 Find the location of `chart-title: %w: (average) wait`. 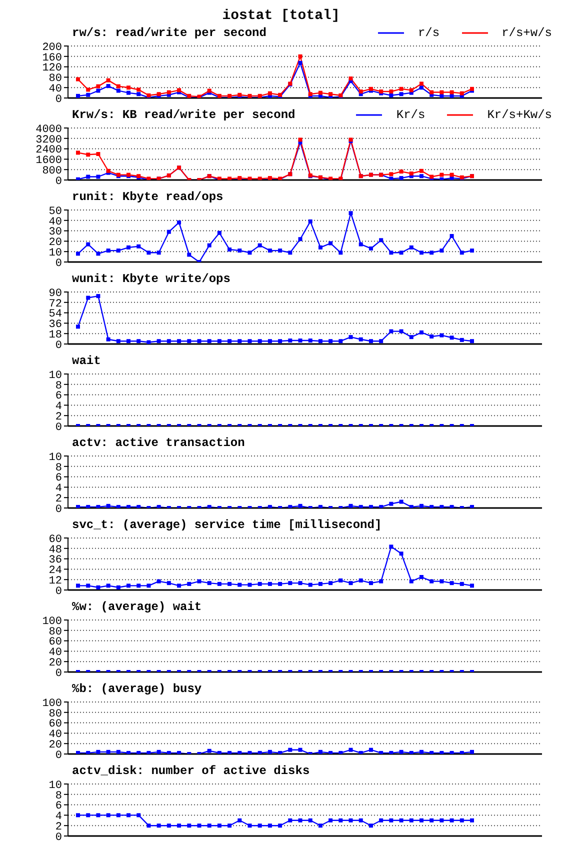

chart-title: %w: (average) wait is located at coordinates (137, 607).